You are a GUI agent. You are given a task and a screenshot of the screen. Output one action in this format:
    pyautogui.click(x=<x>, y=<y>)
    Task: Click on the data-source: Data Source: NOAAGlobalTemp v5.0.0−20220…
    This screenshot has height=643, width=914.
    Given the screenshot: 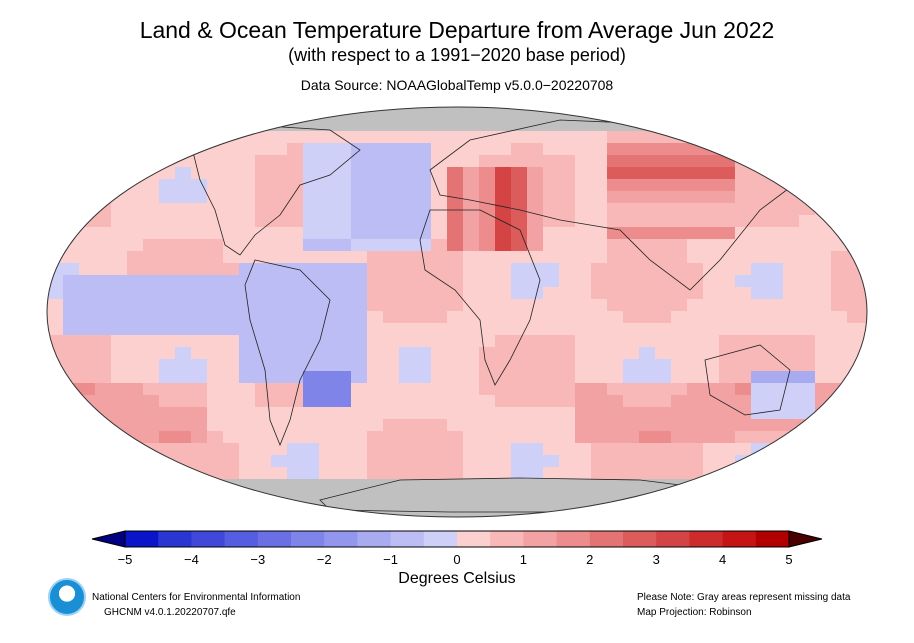 What is the action you would take?
    pyautogui.click(x=457, y=85)
    